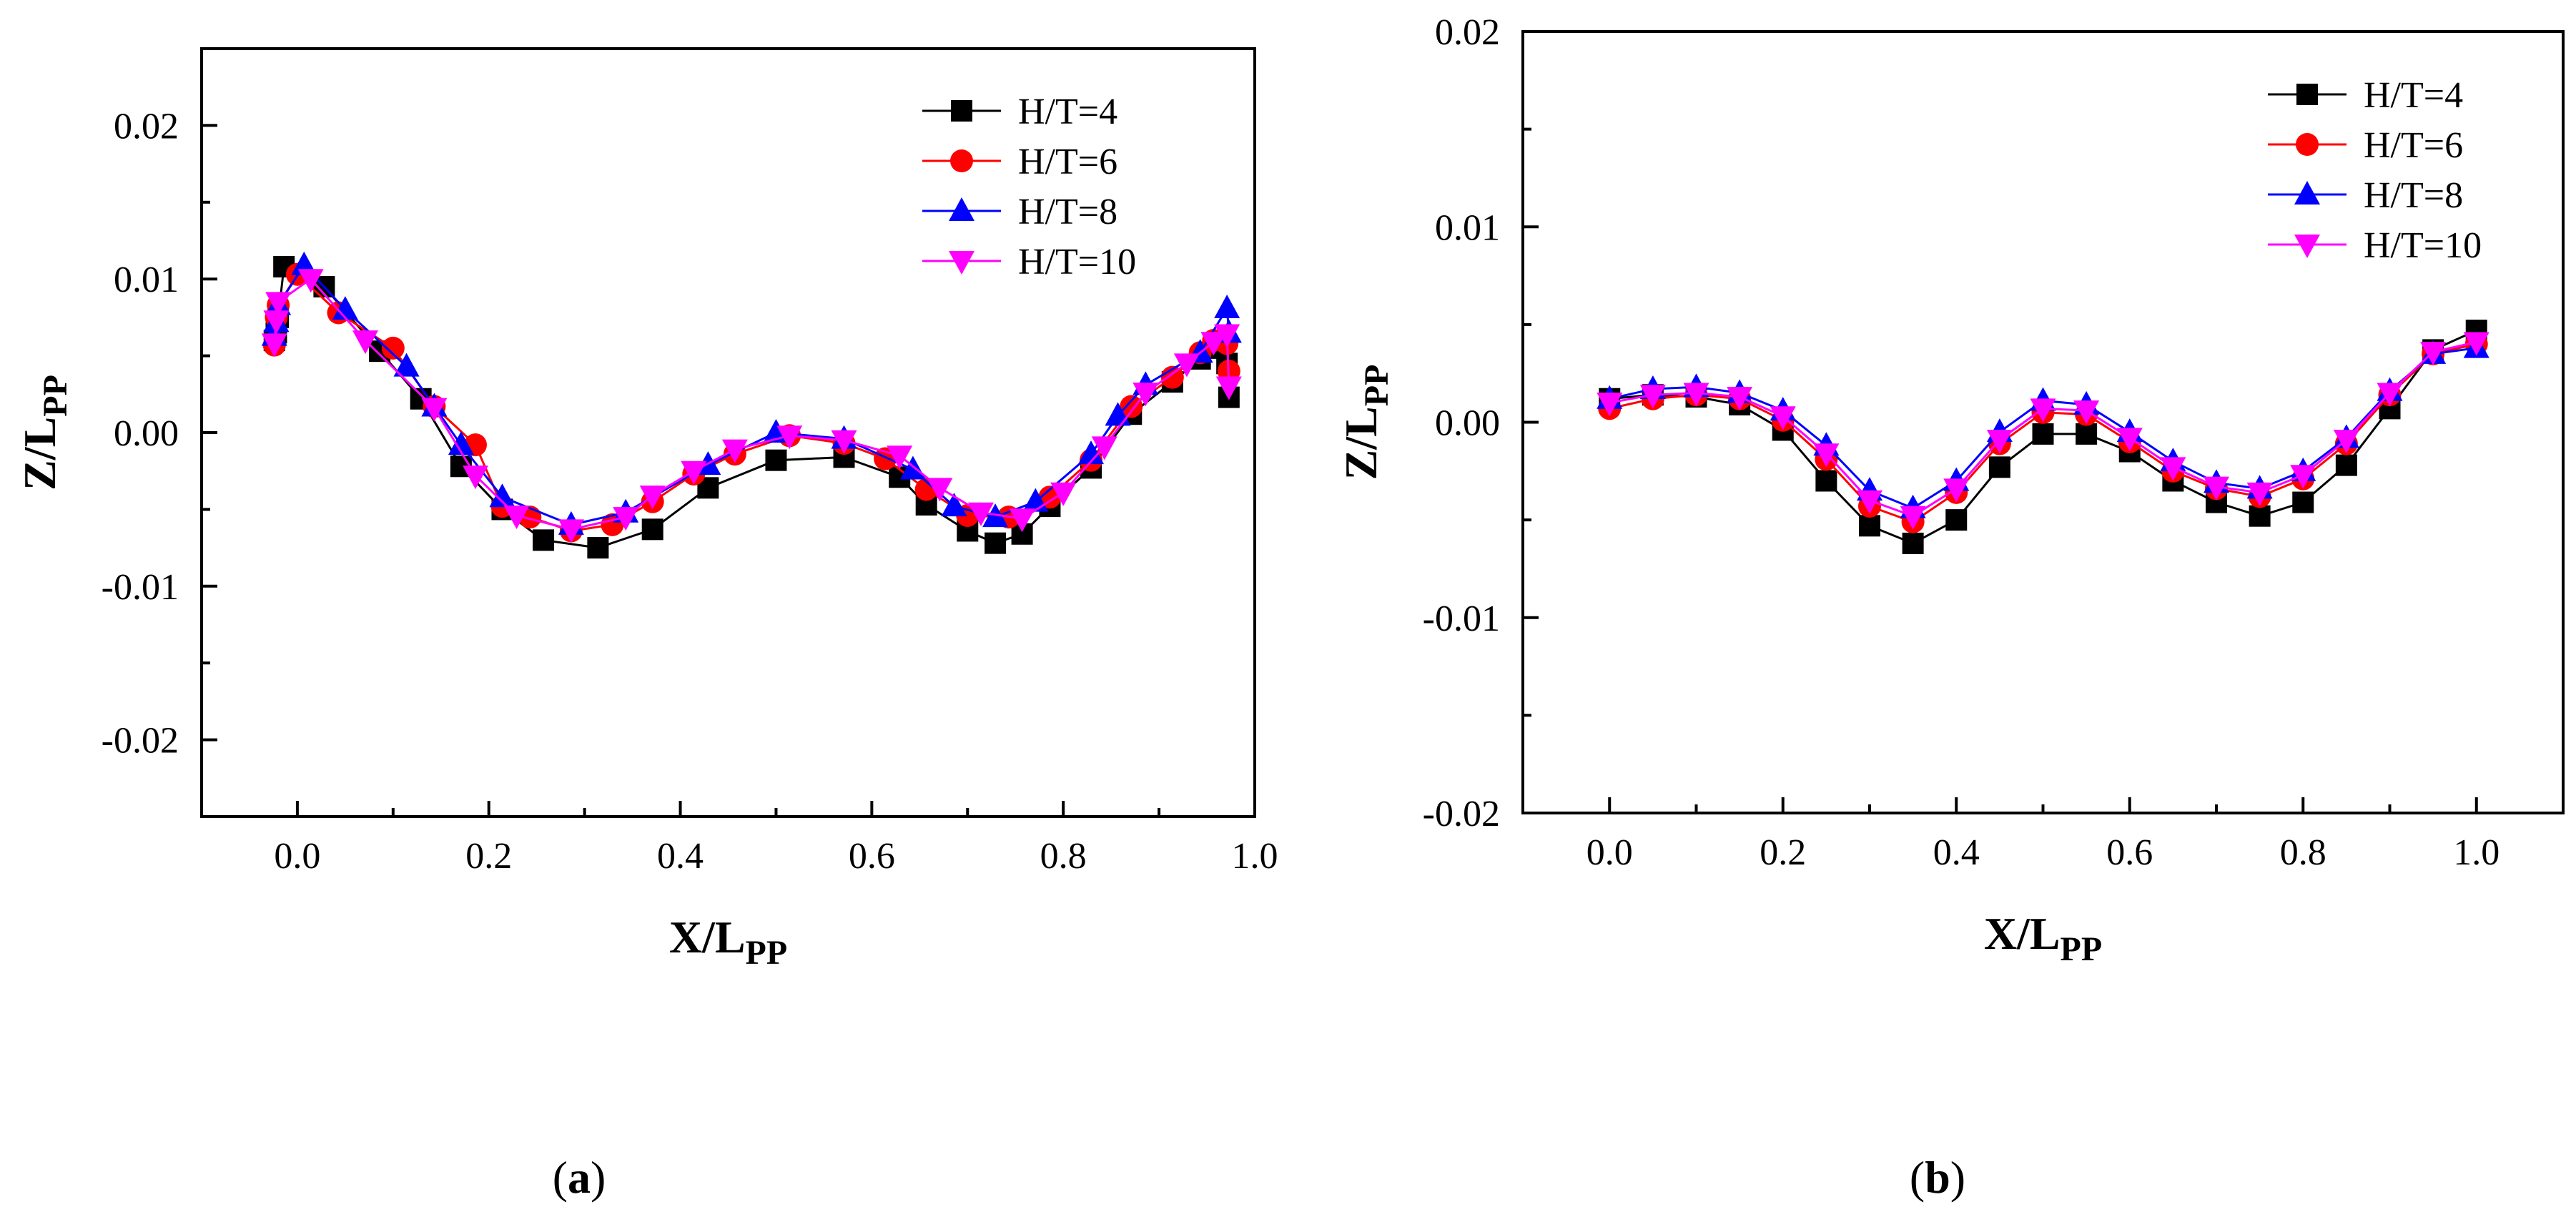 The width and height of the screenshot is (2576, 1217). What do you see at coordinates (680, 856) in the screenshot?
I see `x-tick-label-a: 0.4` at bounding box center [680, 856].